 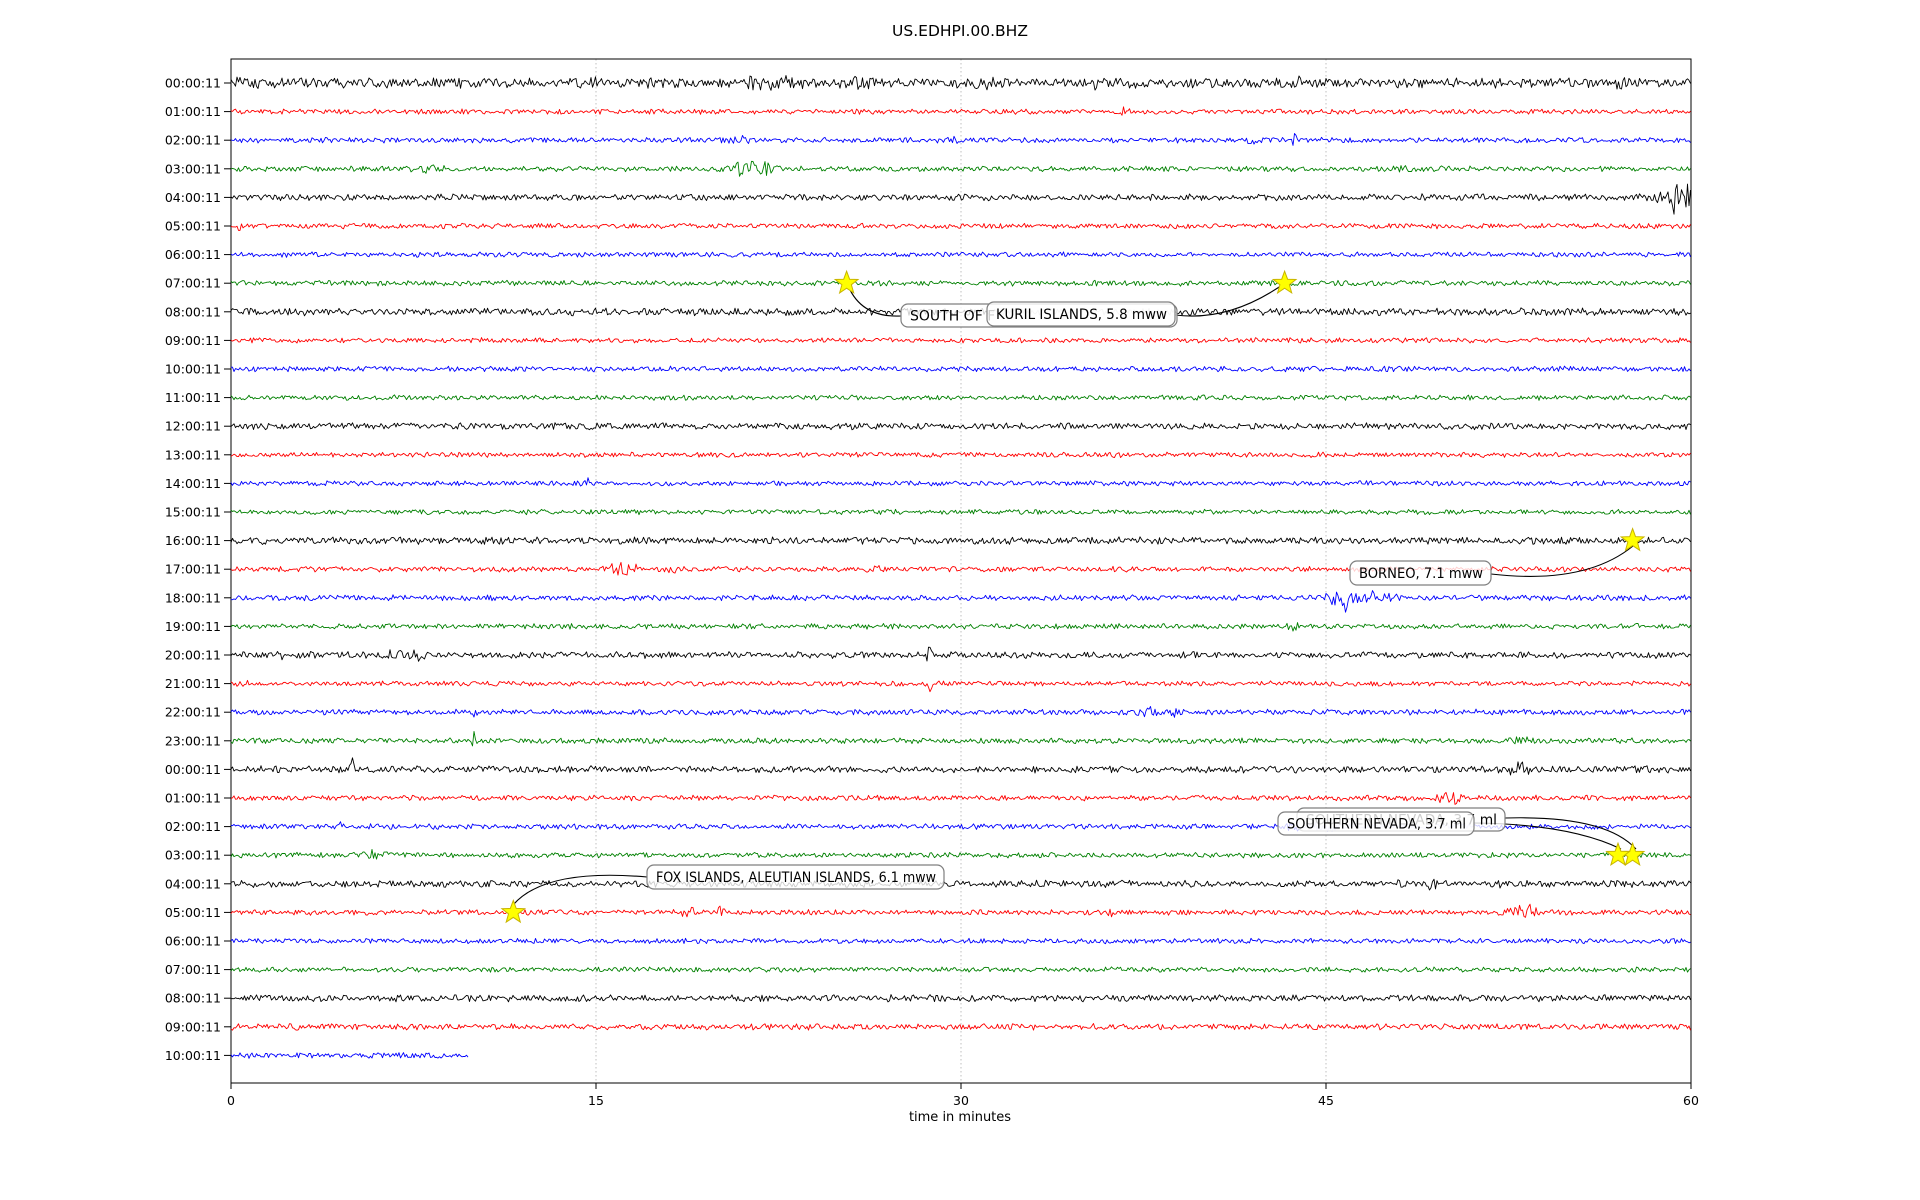 I want to click on event-label: SOUTHERN NEVADA, 3.7 ml, so click(x=1376, y=825).